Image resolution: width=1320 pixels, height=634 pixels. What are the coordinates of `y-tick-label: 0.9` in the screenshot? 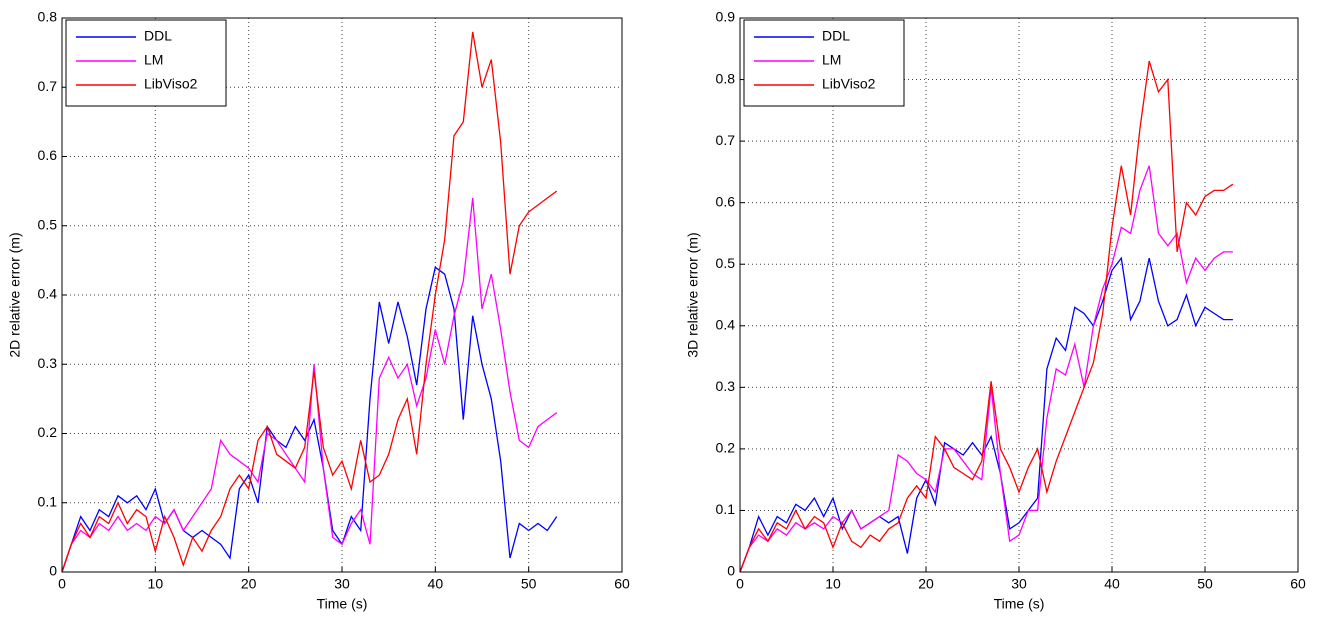 It's located at (726, 17).